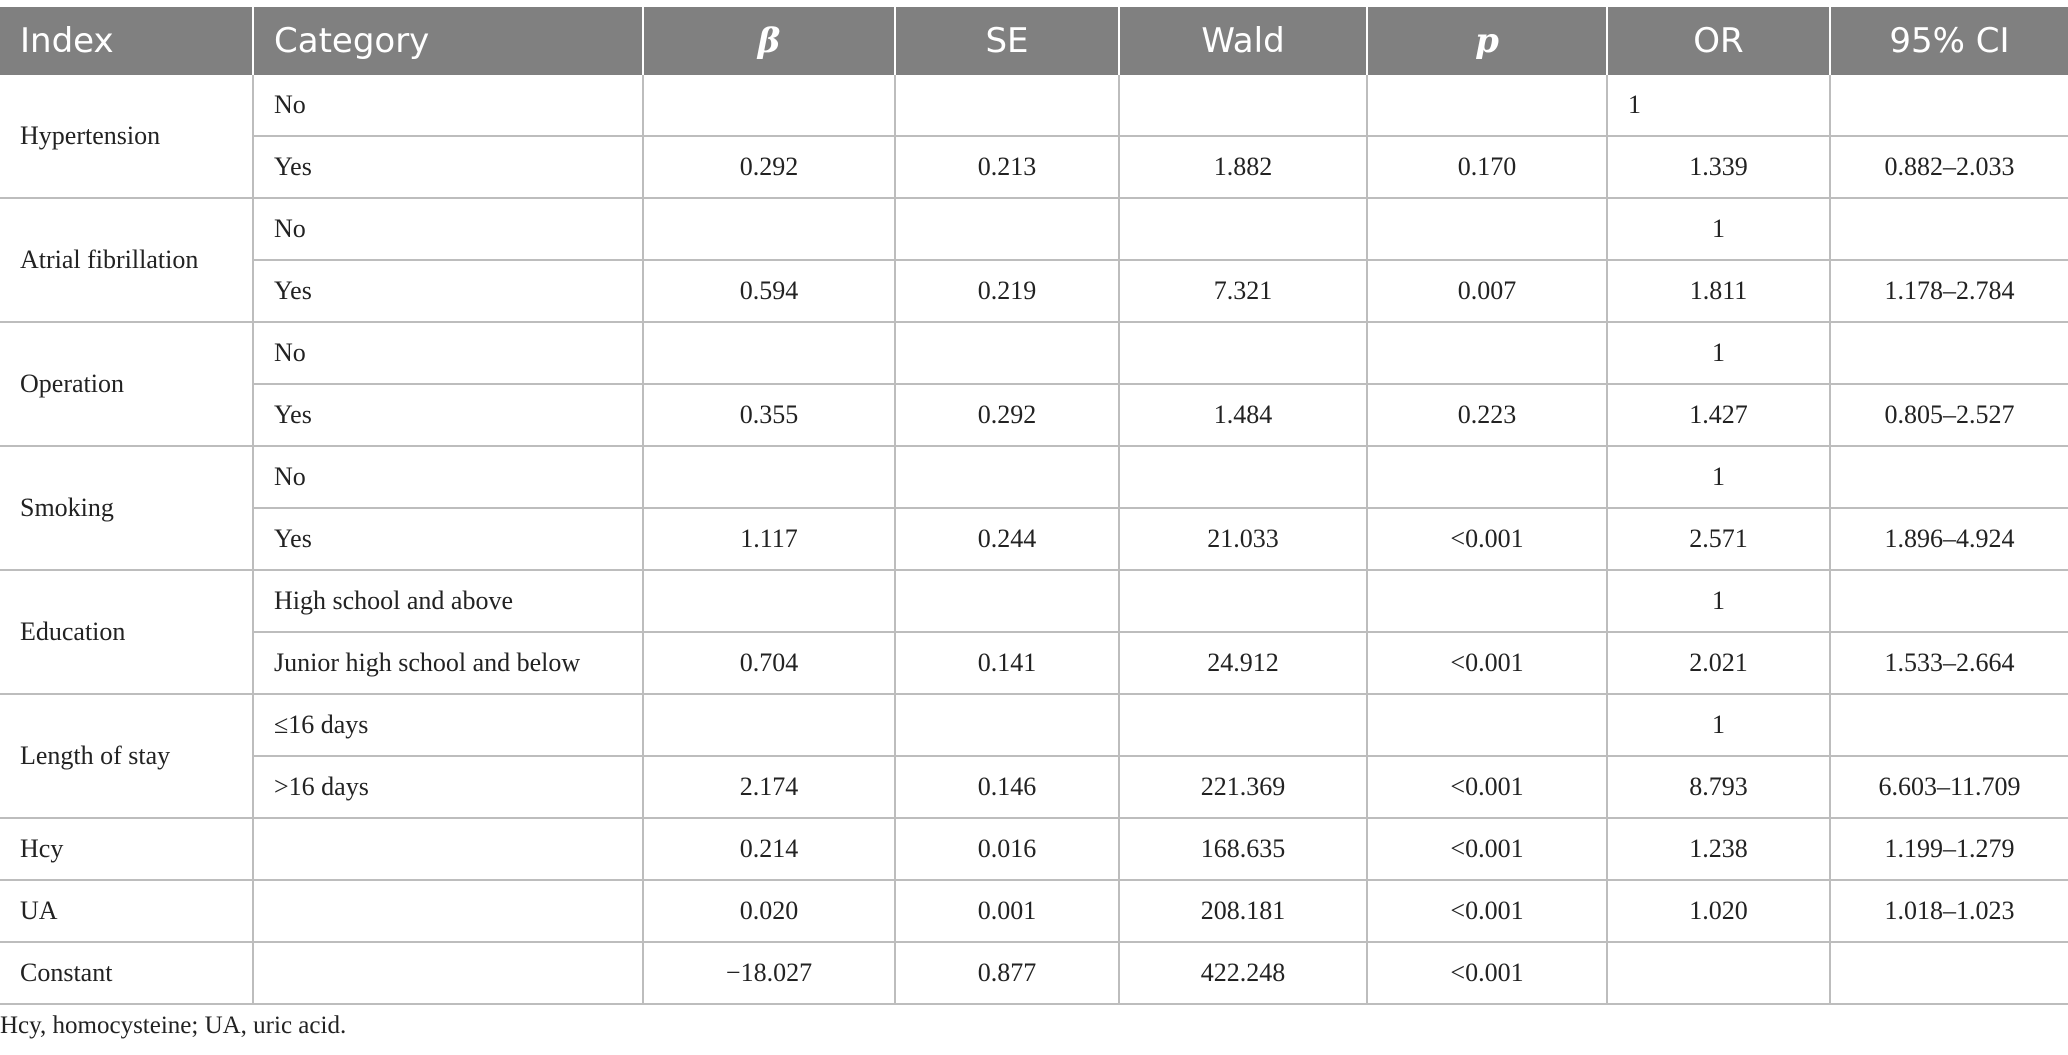 This screenshot has height=1055, width=2068. Describe the element at coordinates (768, 41) in the screenshot. I see `header-beta: β` at that location.